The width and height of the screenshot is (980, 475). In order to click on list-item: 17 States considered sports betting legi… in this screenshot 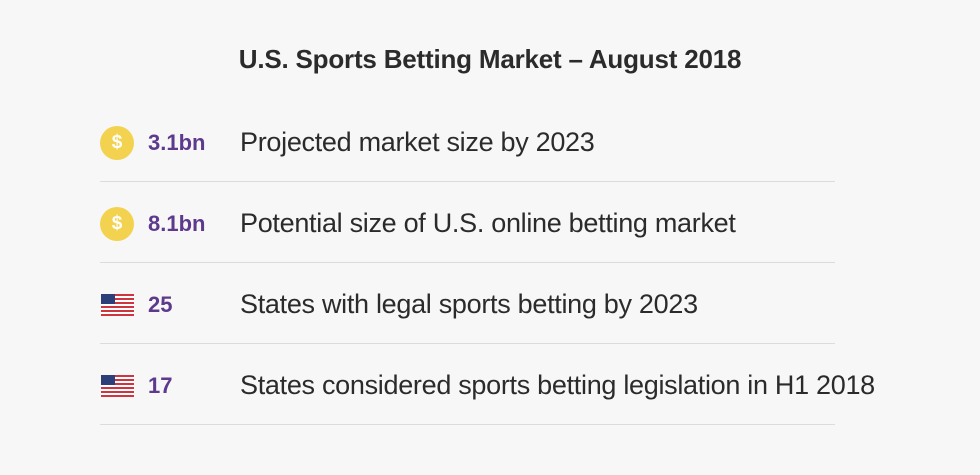, I will do `click(487, 384)`.